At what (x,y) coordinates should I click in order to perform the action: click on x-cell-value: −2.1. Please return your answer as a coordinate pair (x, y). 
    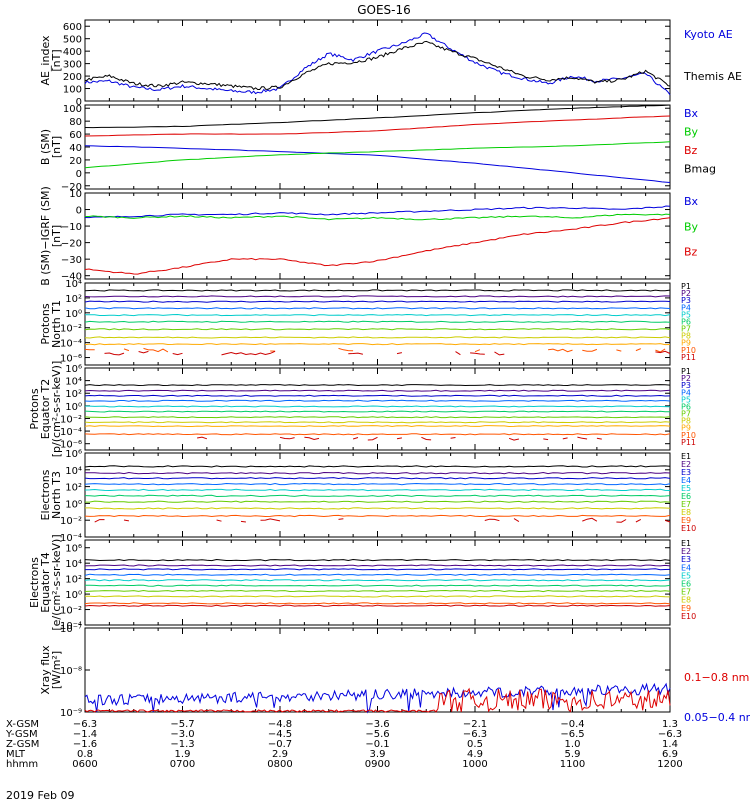
    Looking at the image, I should click on (475, 724).